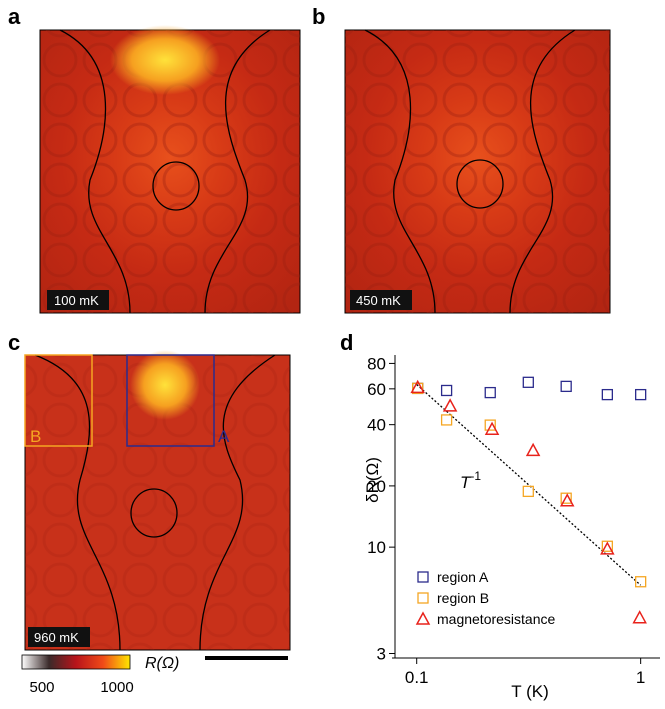 This screenshot has height=709, width=665. What do you see at coordinates (224, 436) in the screenshot?
I see `region-label: A` at bounding box center [224, 436].